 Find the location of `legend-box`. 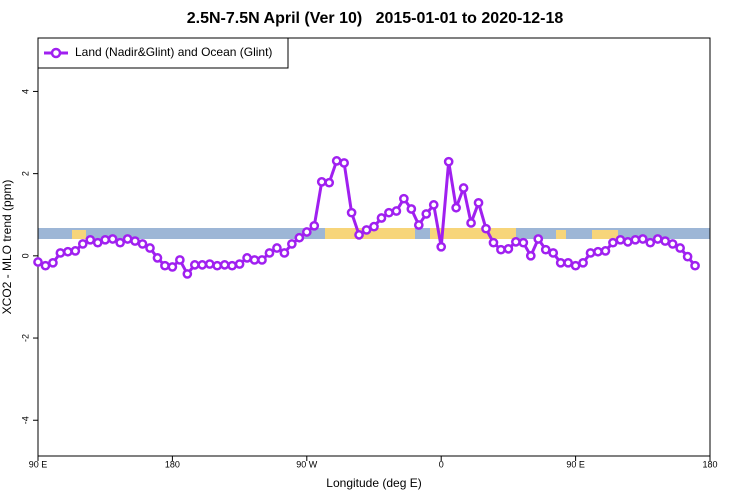

legend-box is located at coordinates (163, 53).